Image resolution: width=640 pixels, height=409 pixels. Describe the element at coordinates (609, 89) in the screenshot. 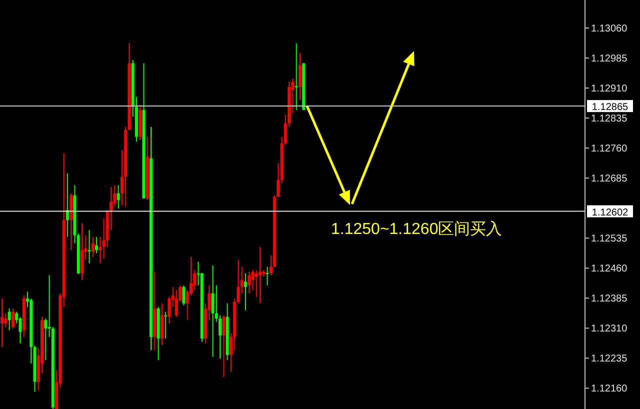

I see `y-tick-label: 1.12910` at that location.